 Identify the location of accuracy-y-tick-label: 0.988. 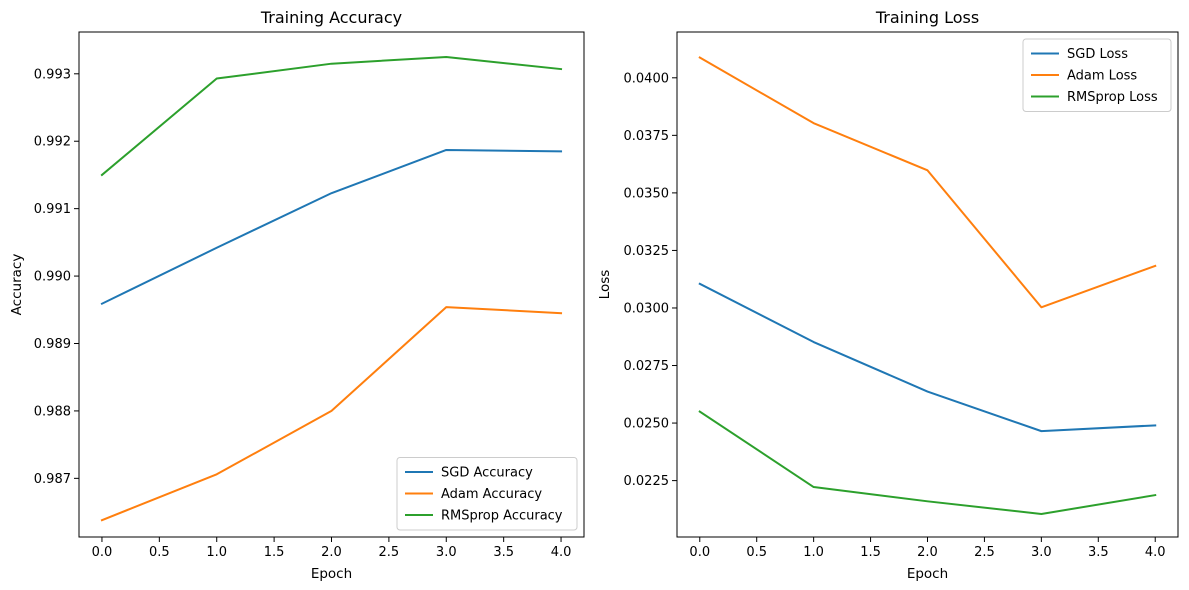
(52, 411).